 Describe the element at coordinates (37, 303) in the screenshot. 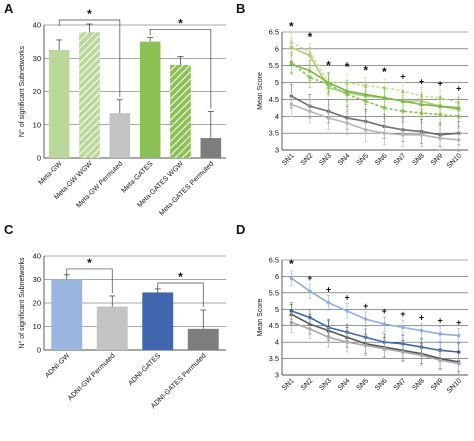

I see `y-tick-label: 20` at that location.